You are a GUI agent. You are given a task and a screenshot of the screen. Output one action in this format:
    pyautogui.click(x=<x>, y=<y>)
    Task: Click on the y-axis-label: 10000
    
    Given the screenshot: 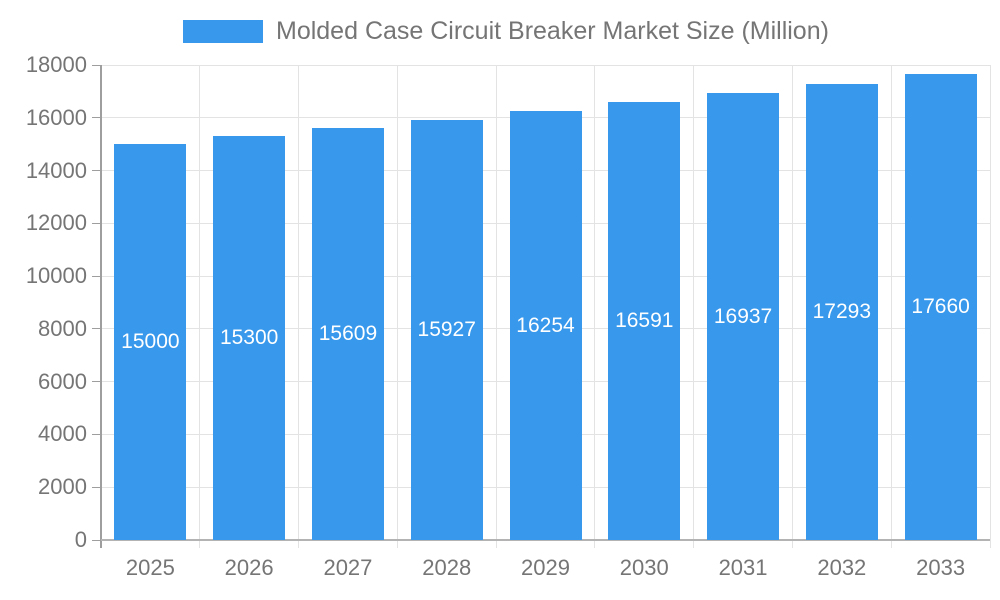 What is the action you would take?
    pyautogui.click(x=56, y=276)
    